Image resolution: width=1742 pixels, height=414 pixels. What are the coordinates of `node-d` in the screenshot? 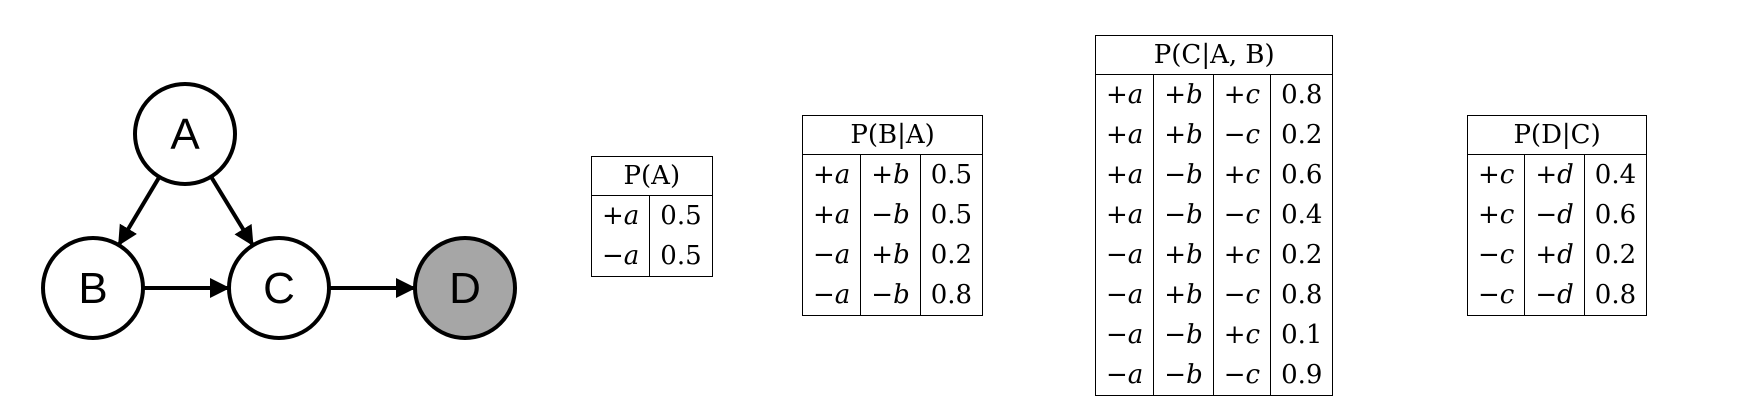 It's located at (465, 288).